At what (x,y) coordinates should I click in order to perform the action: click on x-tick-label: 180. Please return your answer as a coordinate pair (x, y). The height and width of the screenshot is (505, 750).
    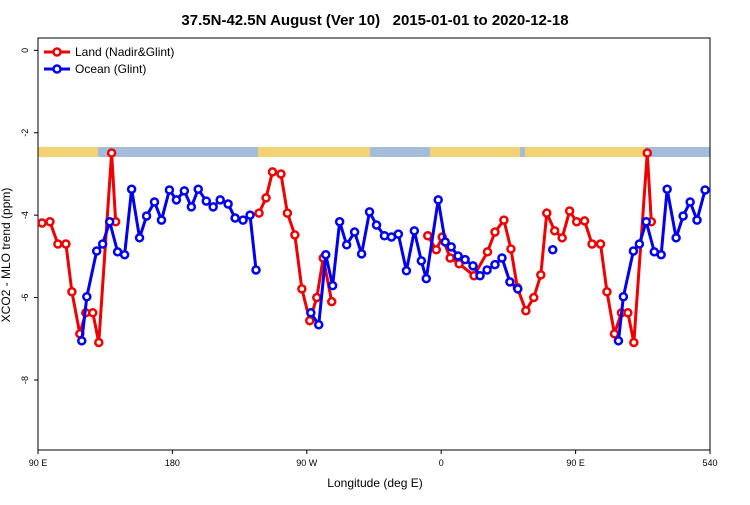
    Looking at the image, I should click on (172, 463).